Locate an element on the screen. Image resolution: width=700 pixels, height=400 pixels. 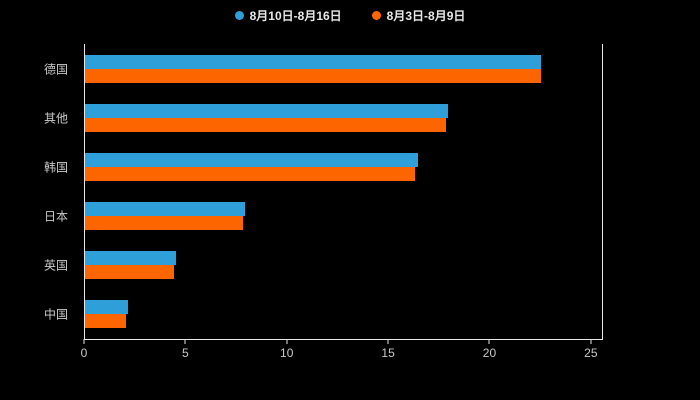
x-axis-tick-label: 5 is located at coordinates (185, 353).